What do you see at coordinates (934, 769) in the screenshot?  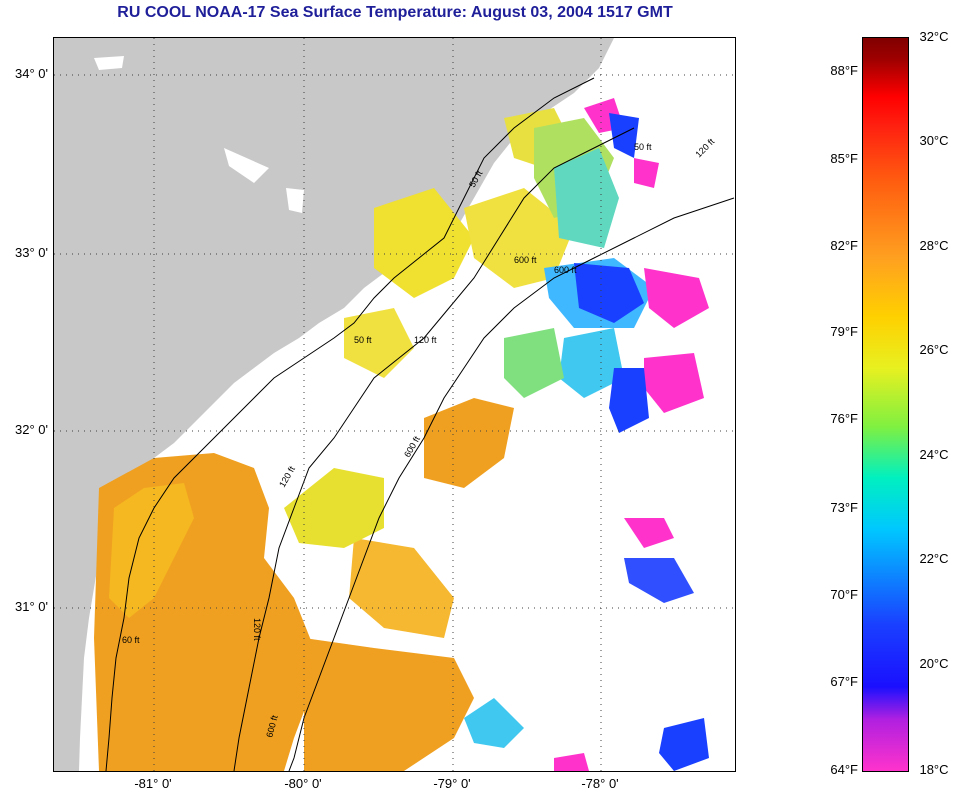 I see `celsius-tick-label: 18°C` at bounding box center [934, 769].